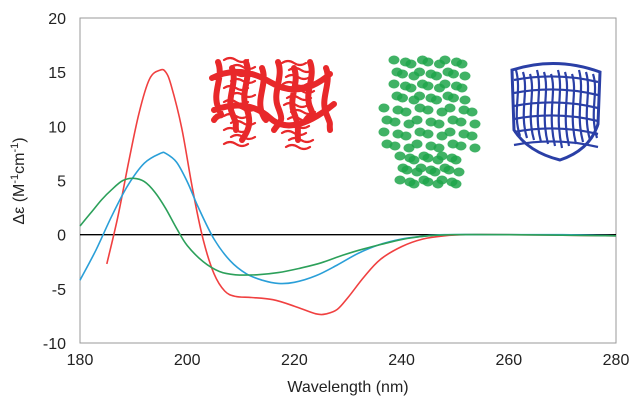  Describe the element at coordinates (59, 290) in the screenshot. I see `y-tick-label: -5` at that location.